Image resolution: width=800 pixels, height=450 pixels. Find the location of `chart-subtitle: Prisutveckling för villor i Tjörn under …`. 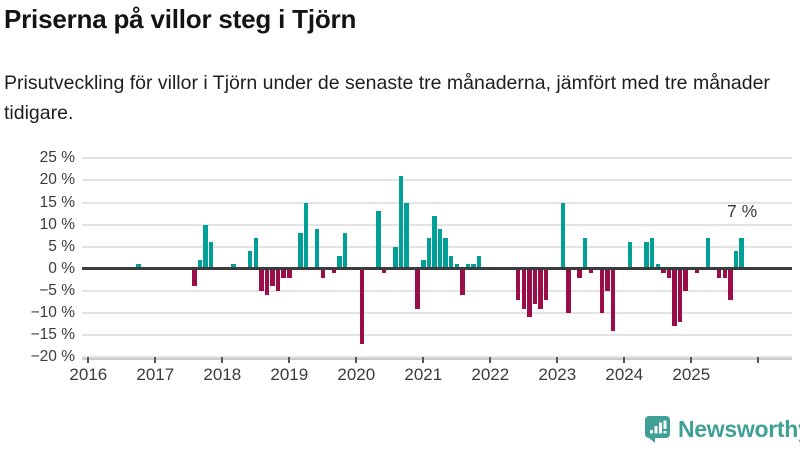

chart-subtitle: Prisutveckling för villor i Tjörn under … is located at coordinates (387, 98).